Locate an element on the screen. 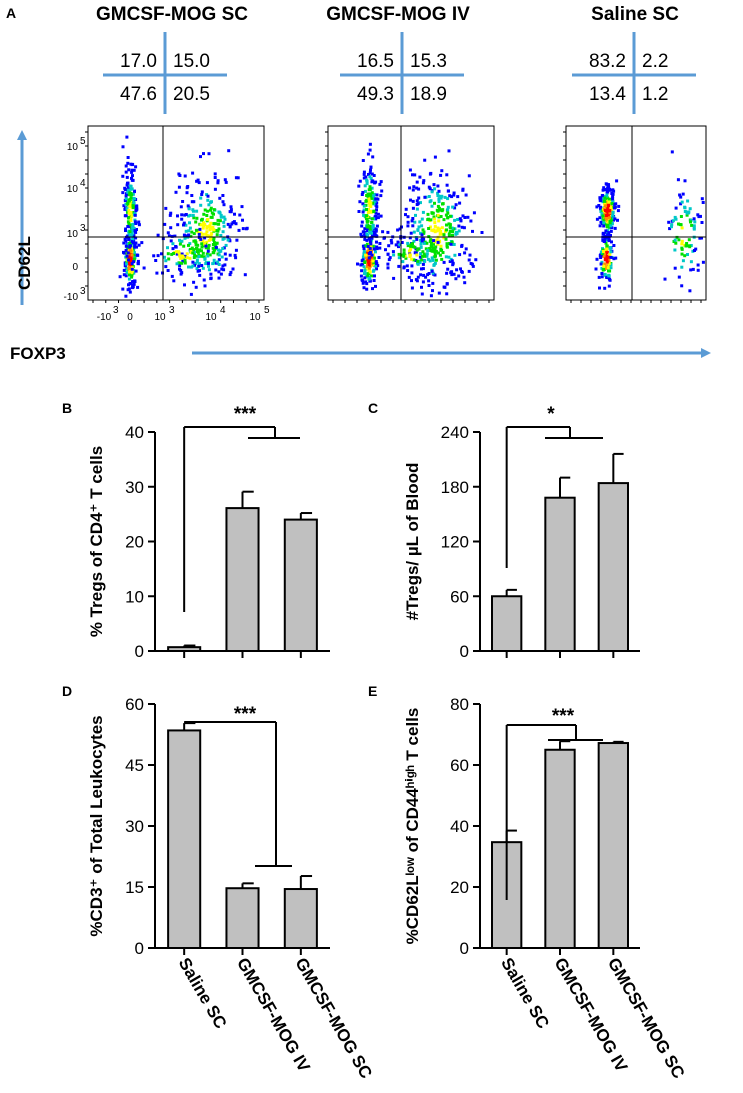 This screenshot has width=743, height=1093. quadrant-lower-right-value: 18.9 is located at coordinates (428, 94).